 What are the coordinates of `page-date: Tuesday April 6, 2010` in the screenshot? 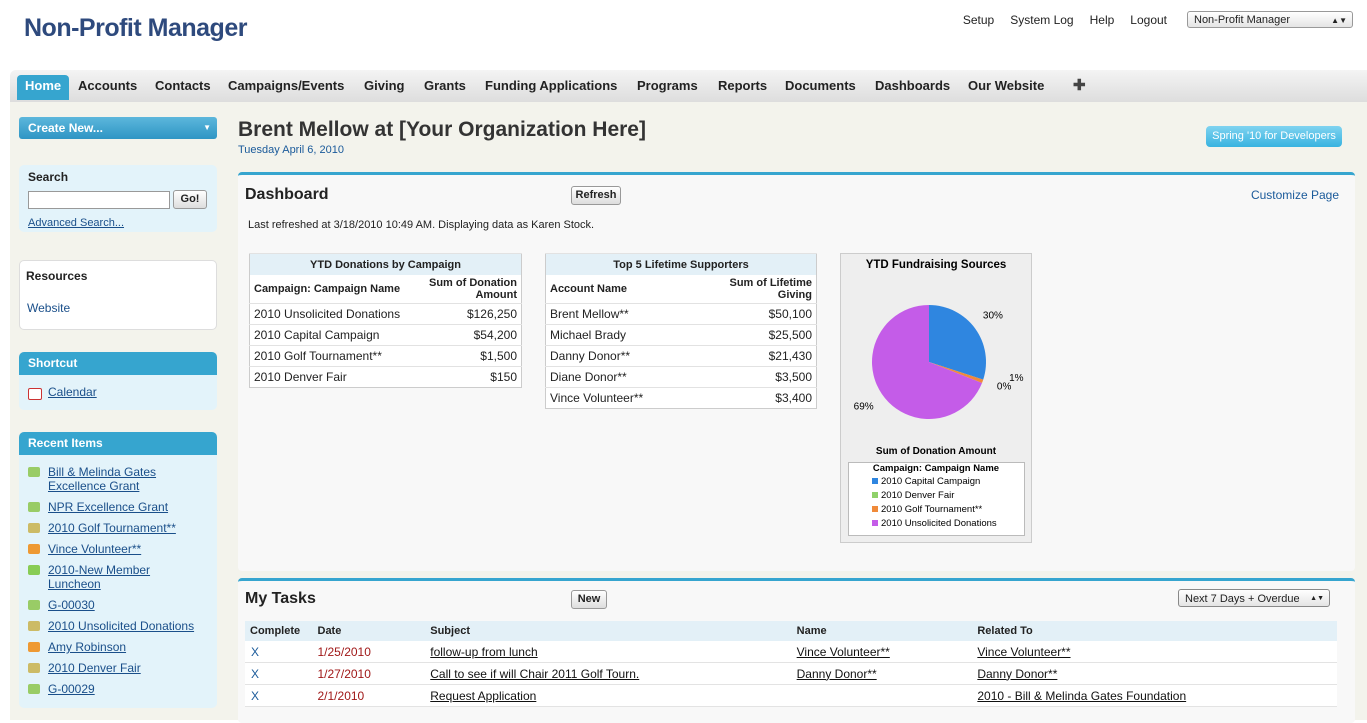 It's located at (291, 150).